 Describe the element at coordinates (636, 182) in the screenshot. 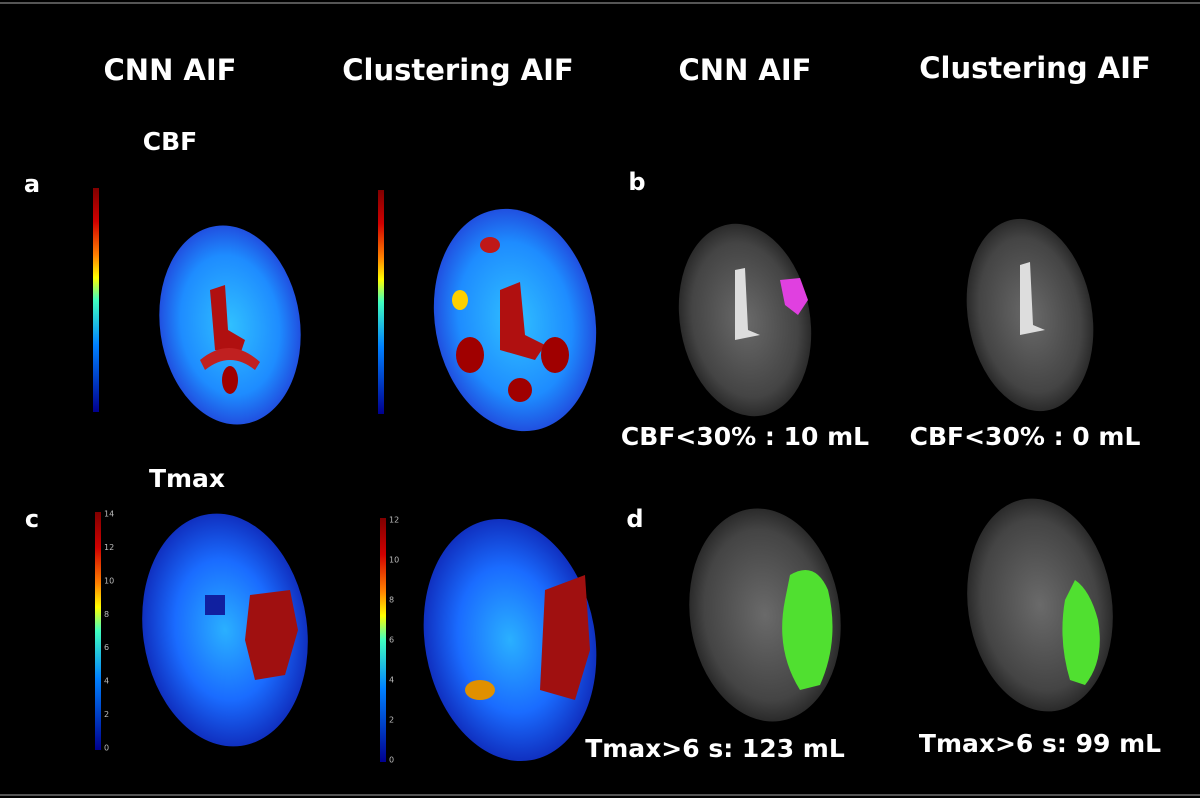

I see `panel-label: b` at that location.